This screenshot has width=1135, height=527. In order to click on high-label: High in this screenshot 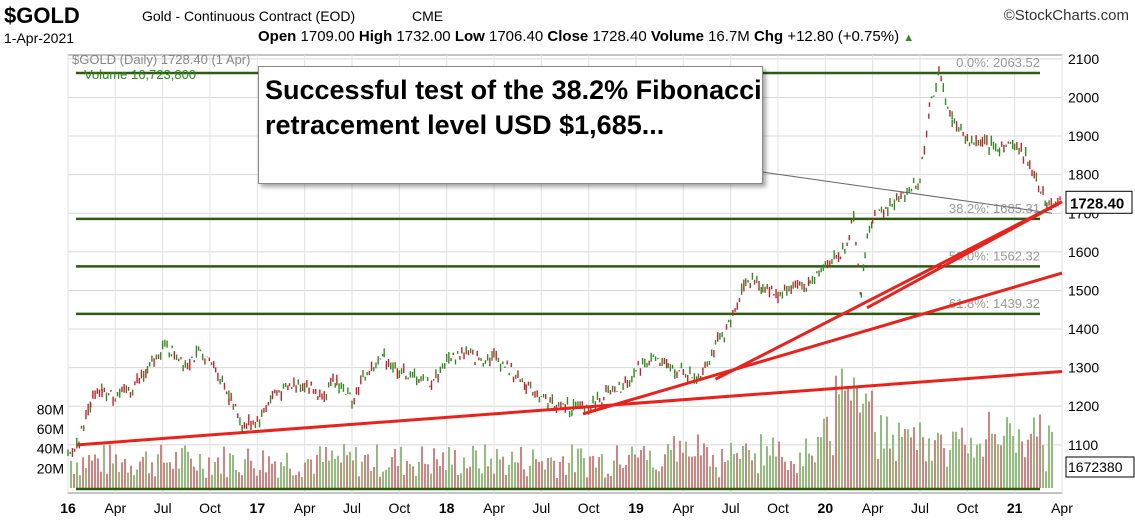, I will do `click(375, 36)`.